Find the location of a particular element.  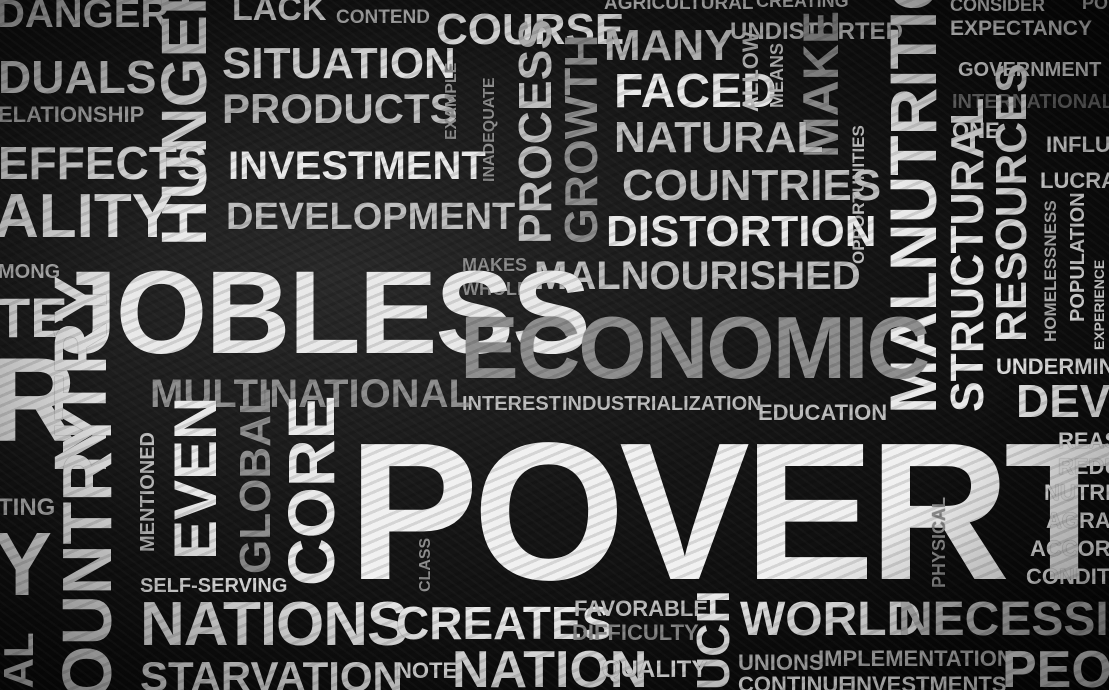

word-government: GOVERNMENT is located at coordinates (1030, 70).